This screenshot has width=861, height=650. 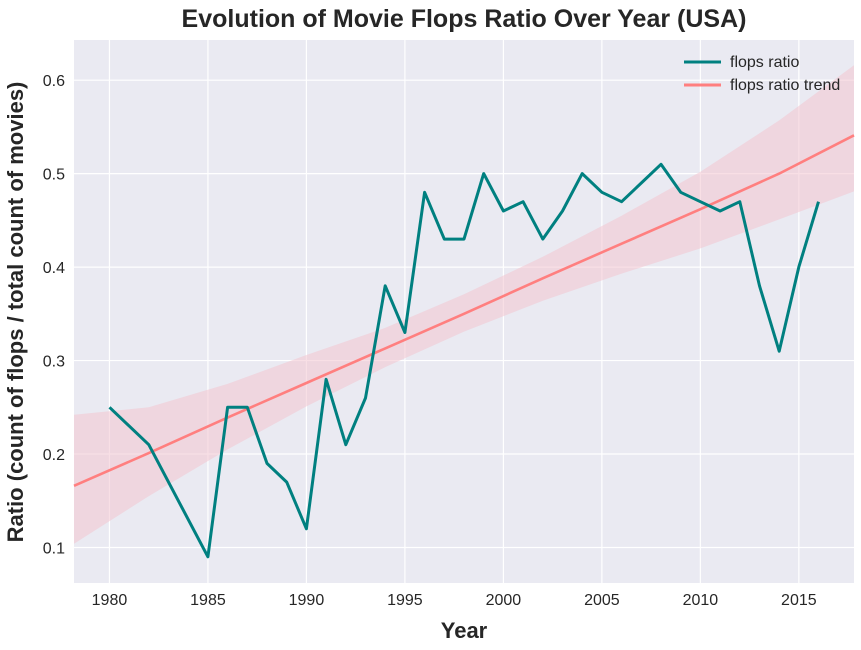 I want to click on y-tick-label: 0.6, so click(x=54, y=81).